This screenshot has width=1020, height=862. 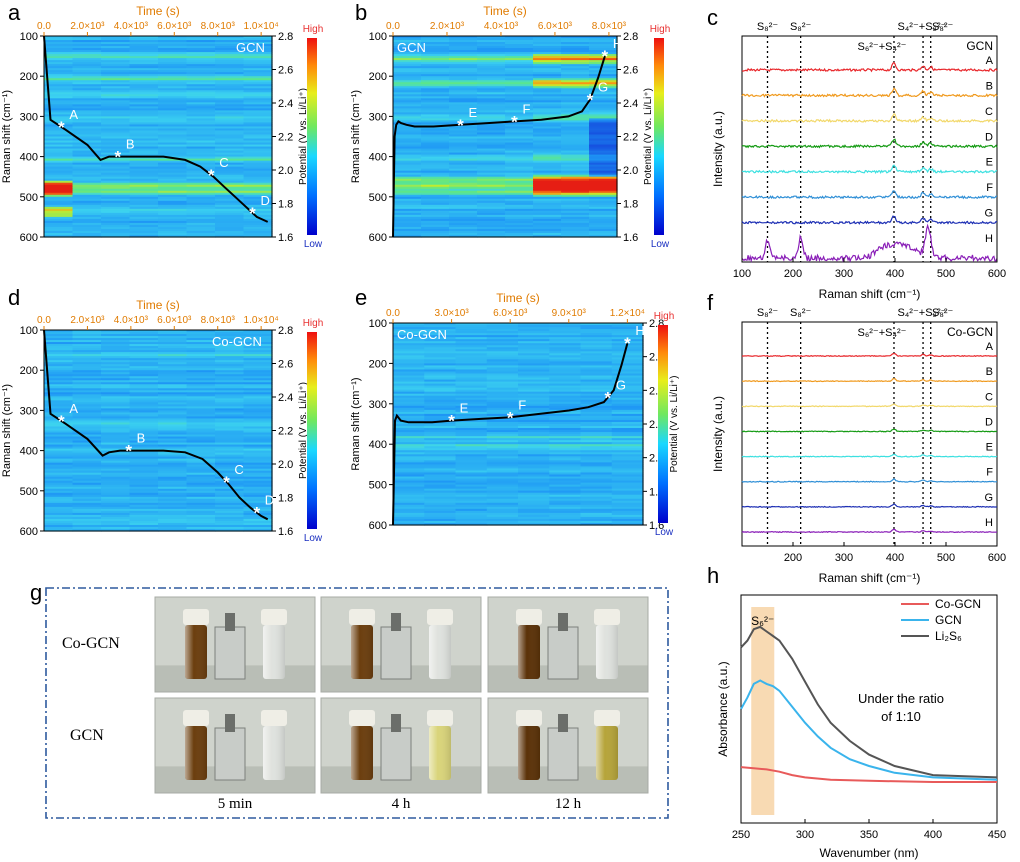 What do you see at coordinates (869, 709) in the screenshot?
I see `plot-frame` at bounding box center [869, 709].